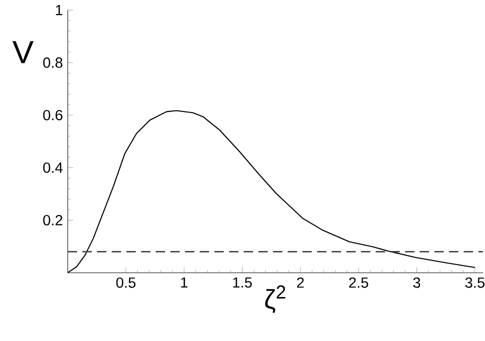 Image resolution: width=485 pixels, height=341 pixels. Describe the element at coordinates (59, 10) in the screenshot. I see `y-tick-label: 1` at that location.